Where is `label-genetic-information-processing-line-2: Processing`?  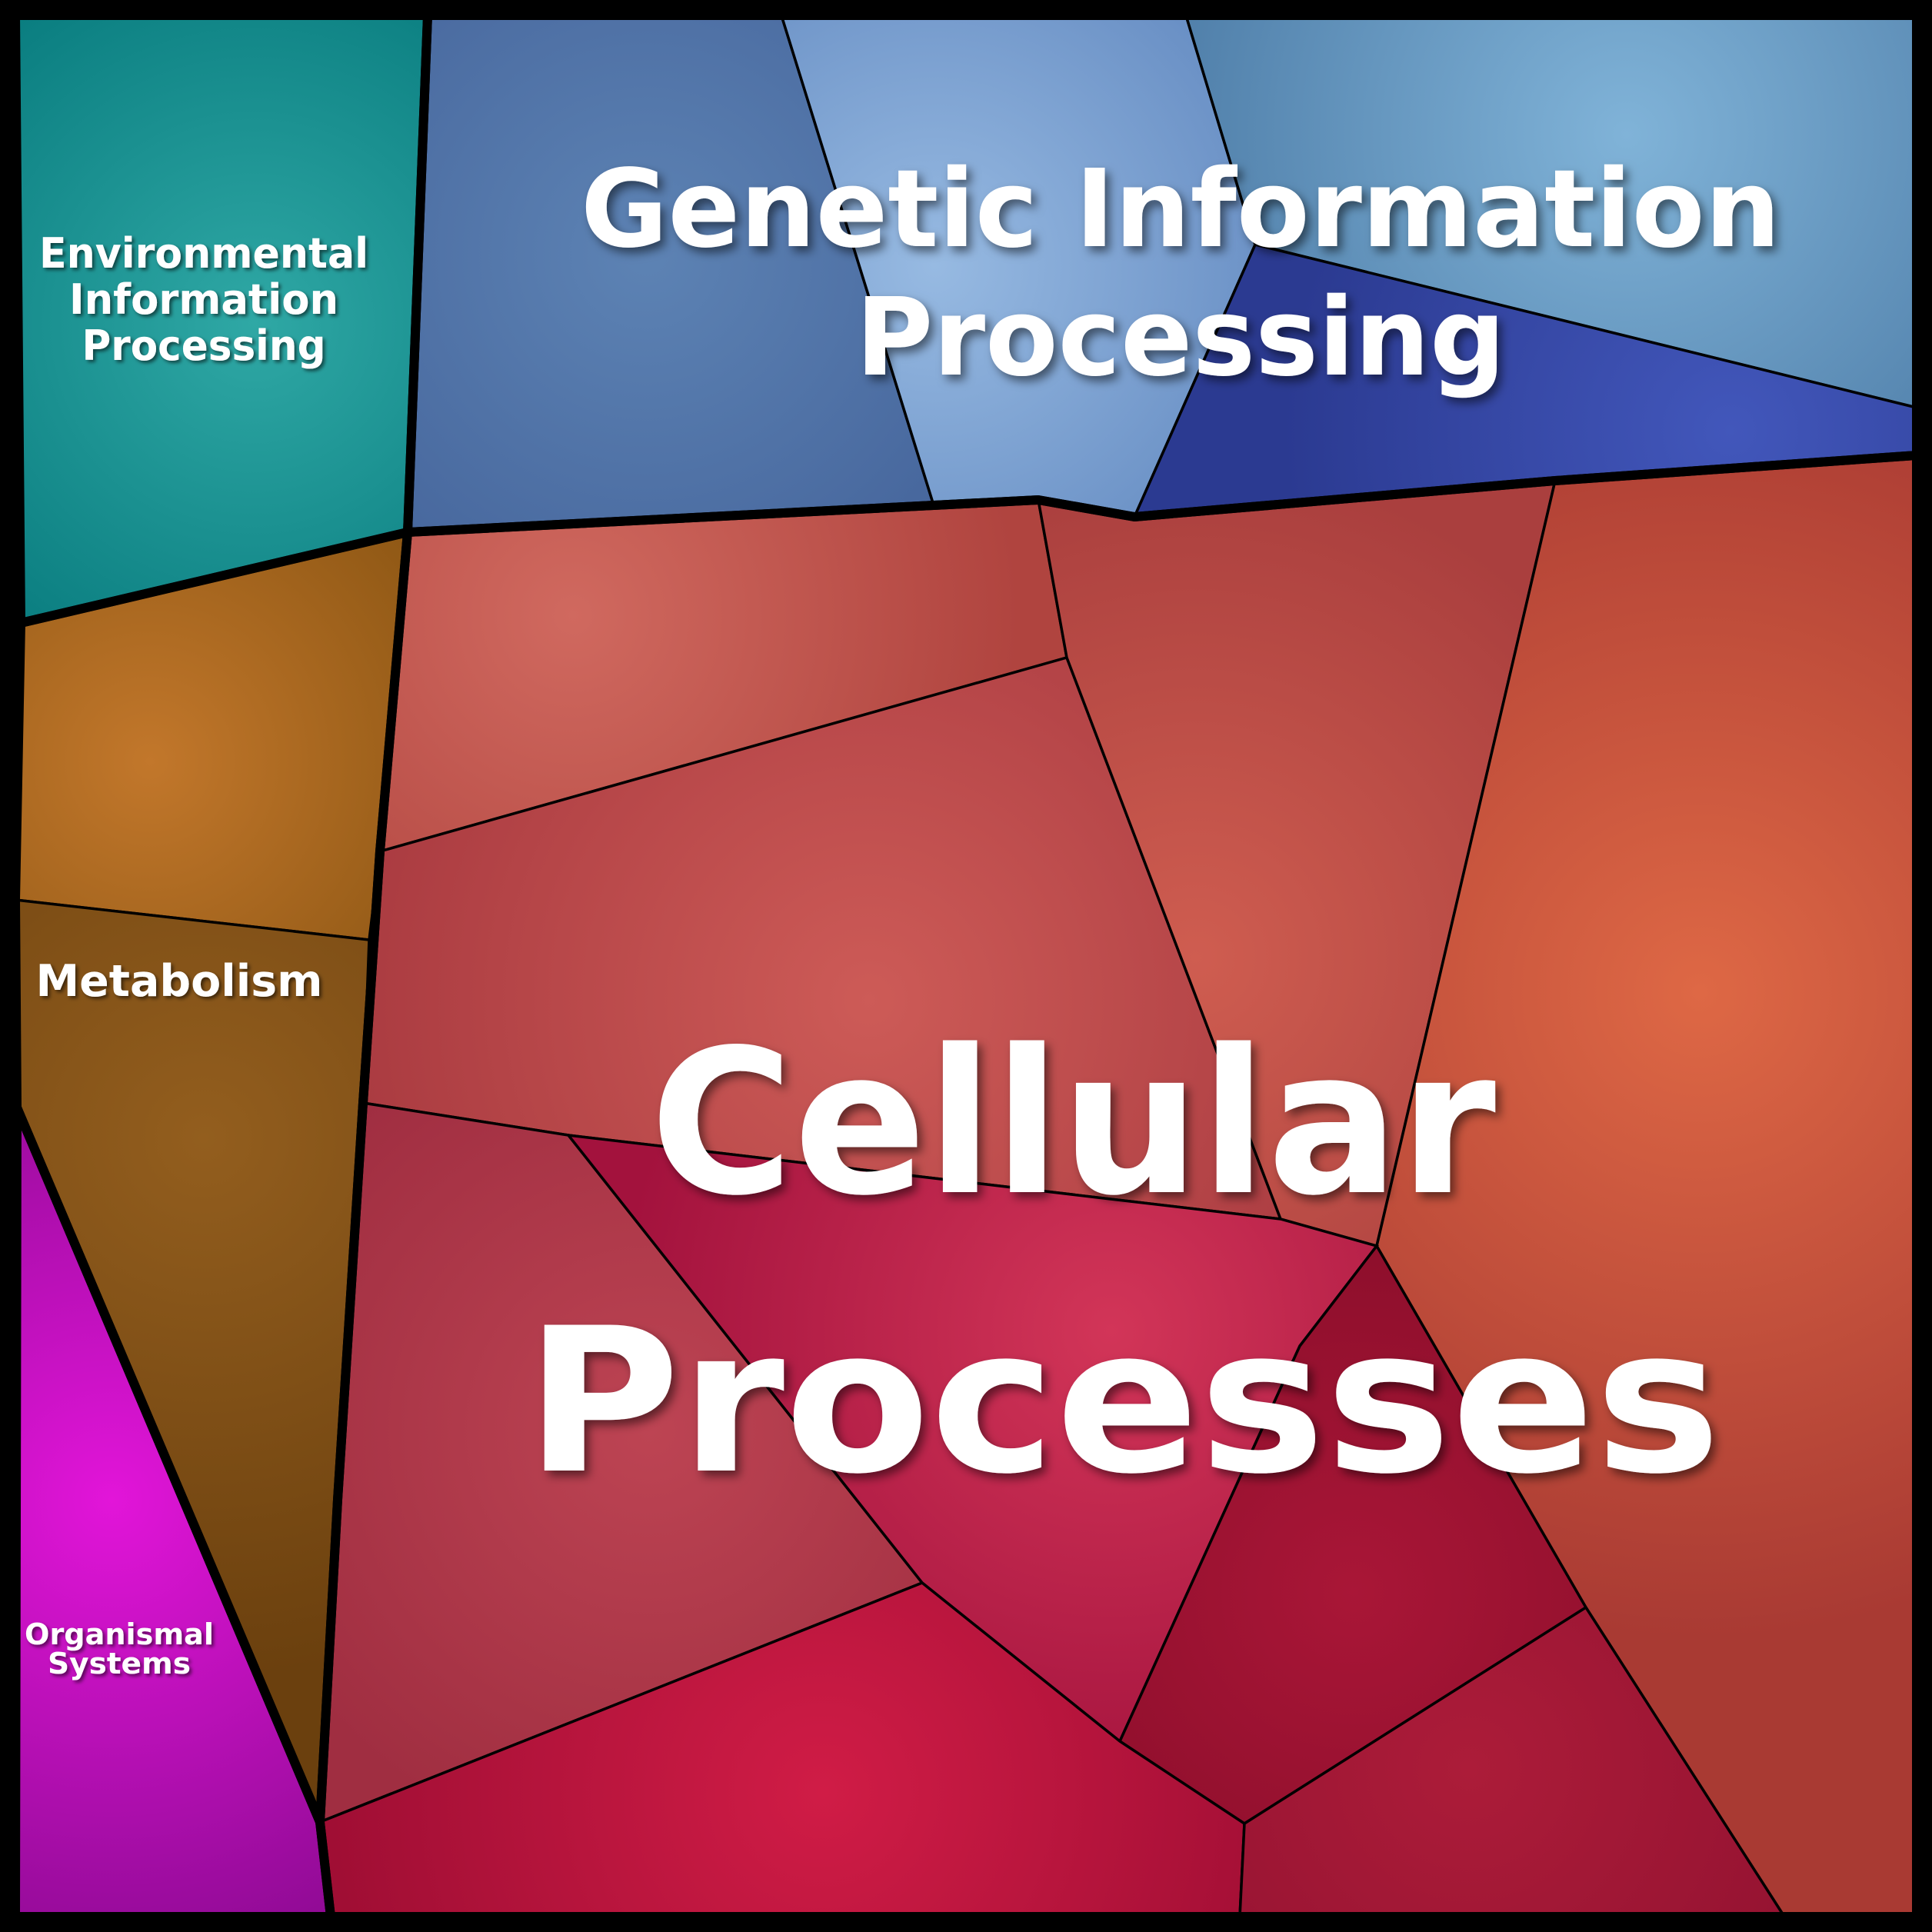
label-genetic-information-processing-line-2: Processing is located at coordinates (1181, 338).